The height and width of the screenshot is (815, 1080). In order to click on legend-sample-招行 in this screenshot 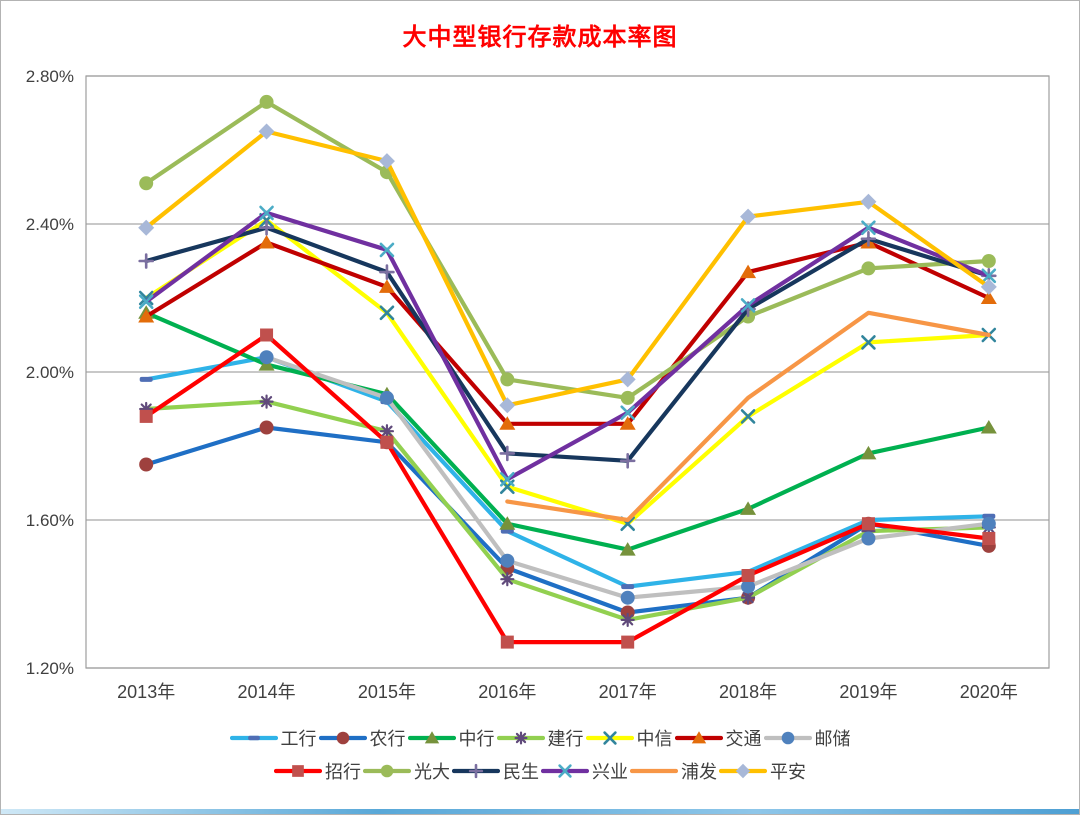, I will do `click(298, 771)`.